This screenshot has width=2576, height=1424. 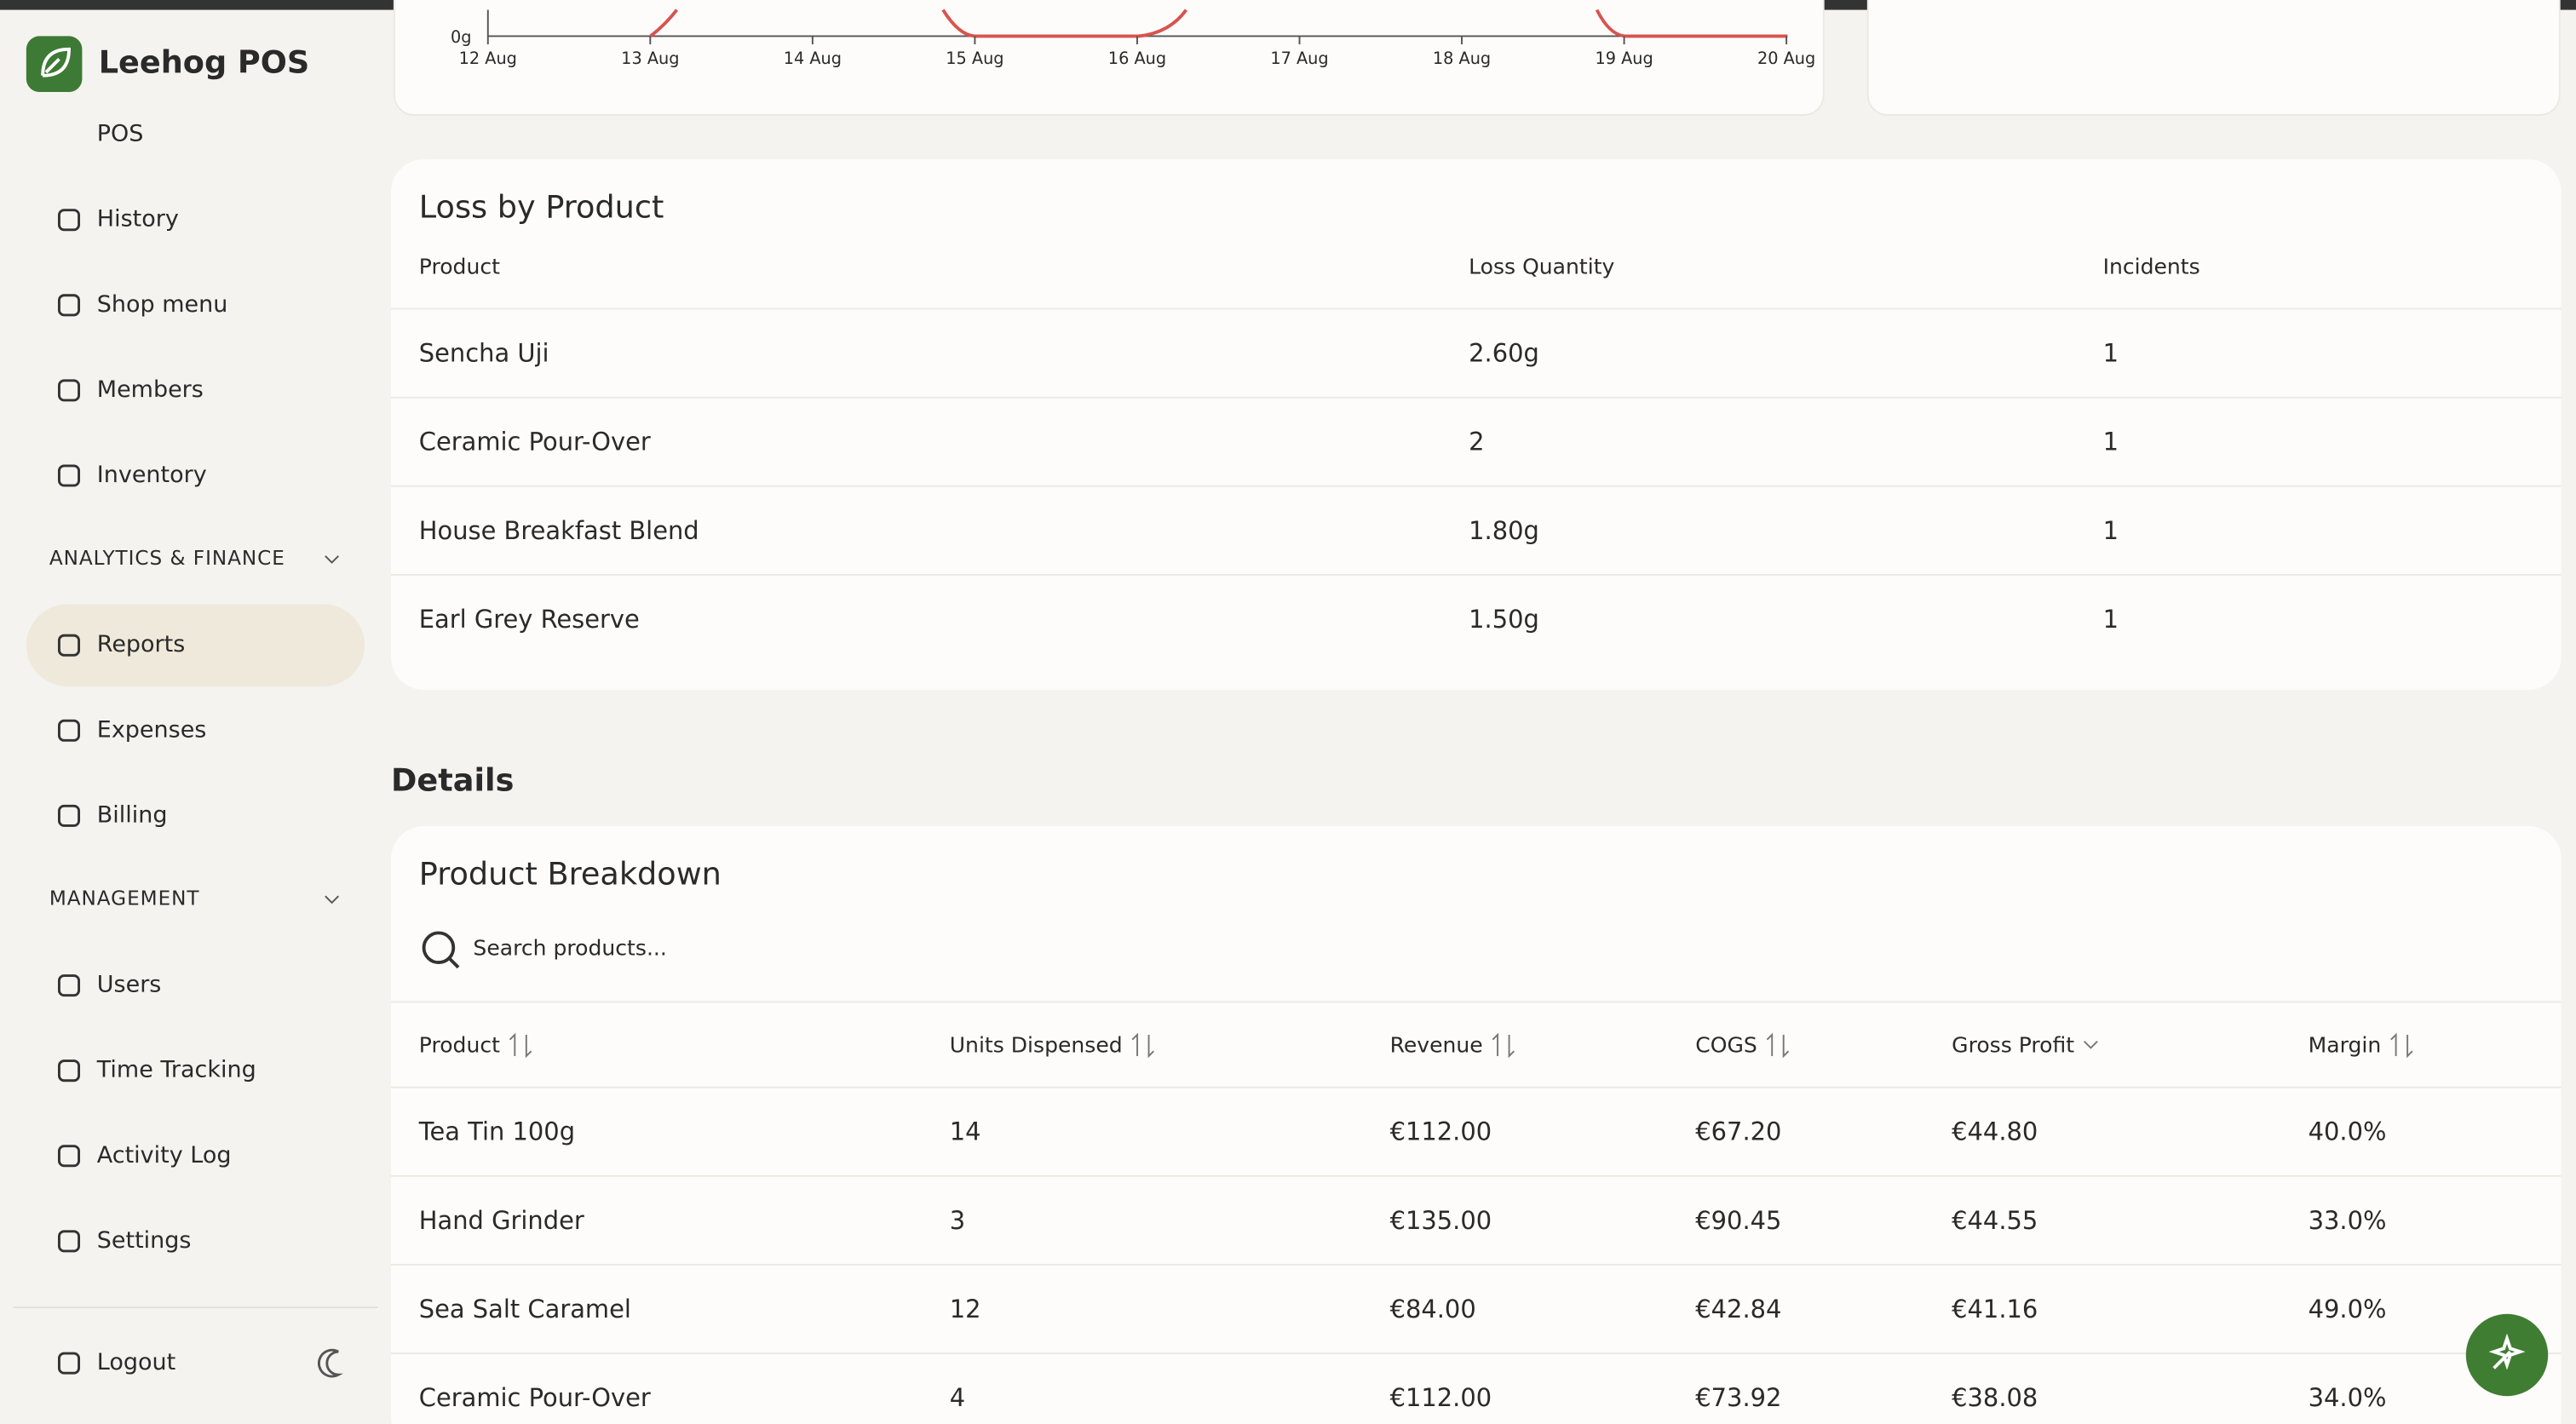 What do you see at coordinates (525, 1310) in the screenshot?
I see `cell: Sea Salt Caramel` at bounding box center [525, 1310].